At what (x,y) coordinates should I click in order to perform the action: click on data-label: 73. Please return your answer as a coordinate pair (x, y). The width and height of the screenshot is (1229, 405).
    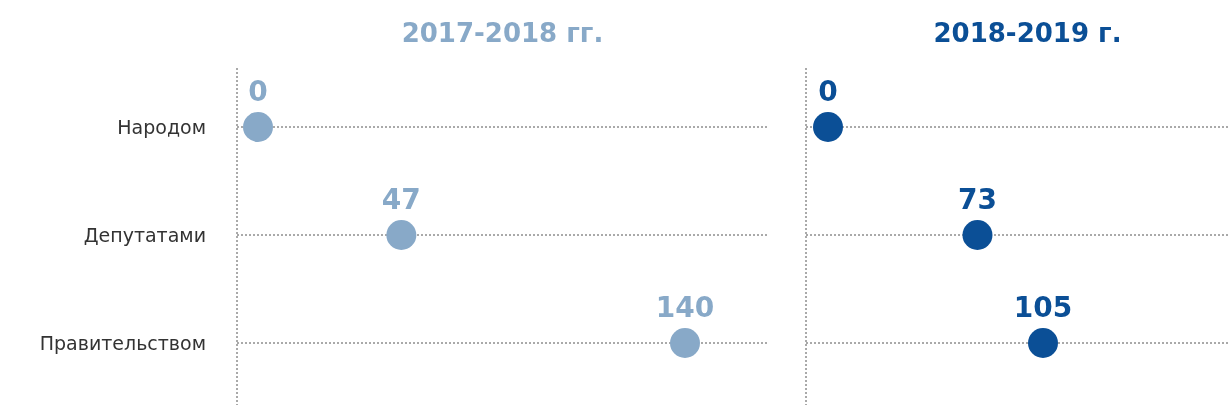
    Looking at the image, I should click on (977, 199).